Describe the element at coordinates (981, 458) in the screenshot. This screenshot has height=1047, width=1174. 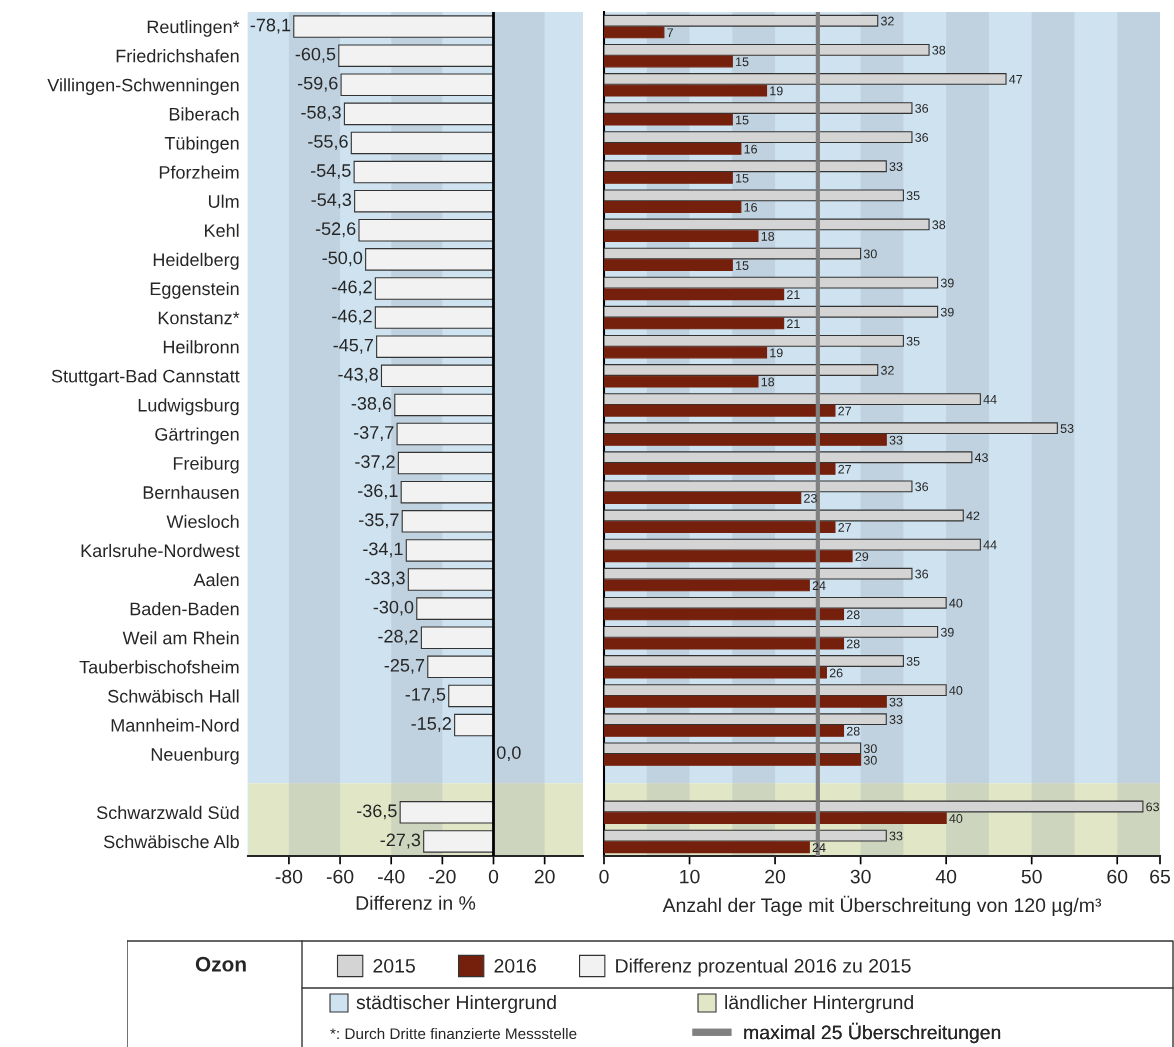
I see `data-label: 43` at that location.